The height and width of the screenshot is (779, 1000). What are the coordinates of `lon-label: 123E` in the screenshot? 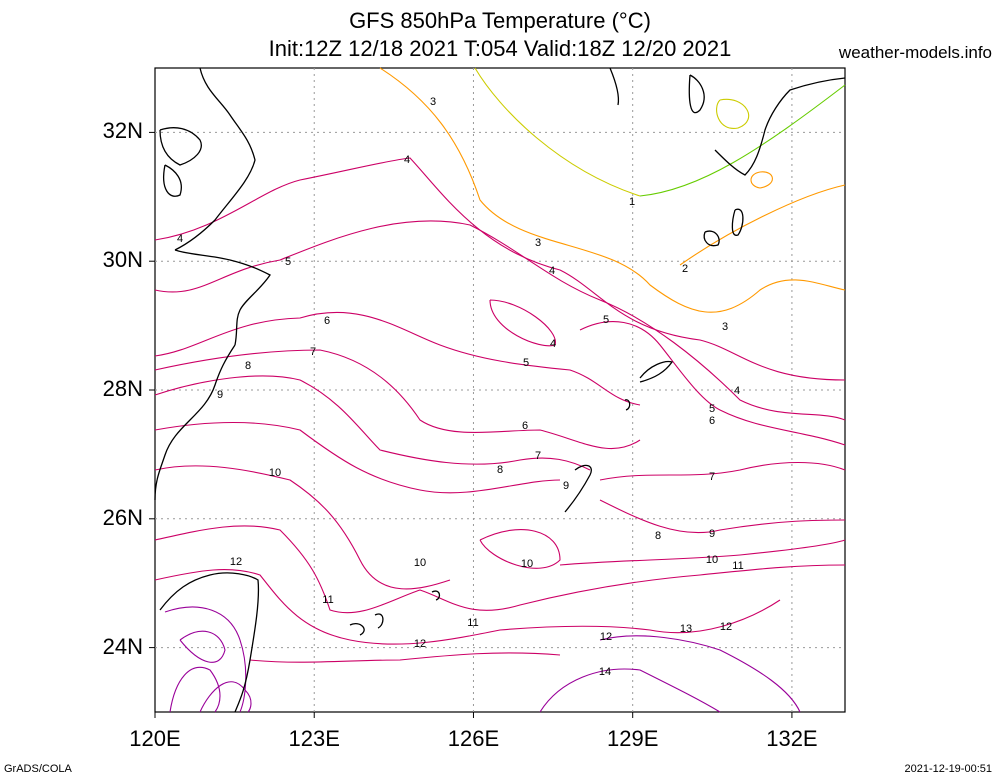 It's located at (314, 738).